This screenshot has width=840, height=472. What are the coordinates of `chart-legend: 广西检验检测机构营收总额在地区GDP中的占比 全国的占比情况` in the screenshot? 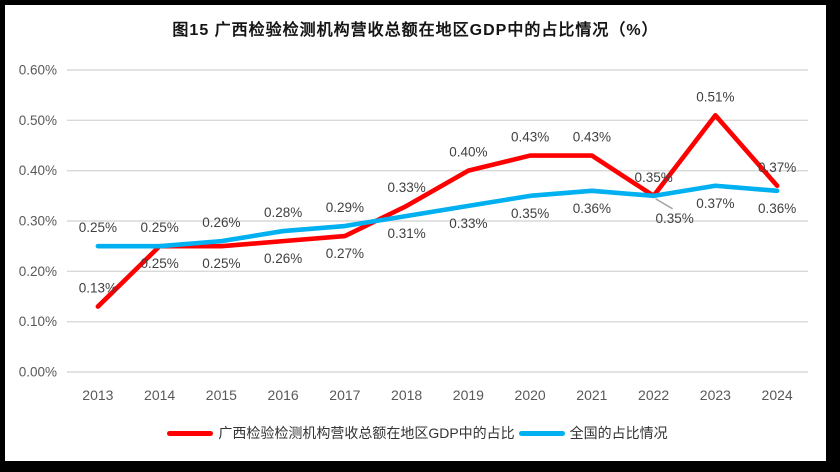 It's located at (415, 433).